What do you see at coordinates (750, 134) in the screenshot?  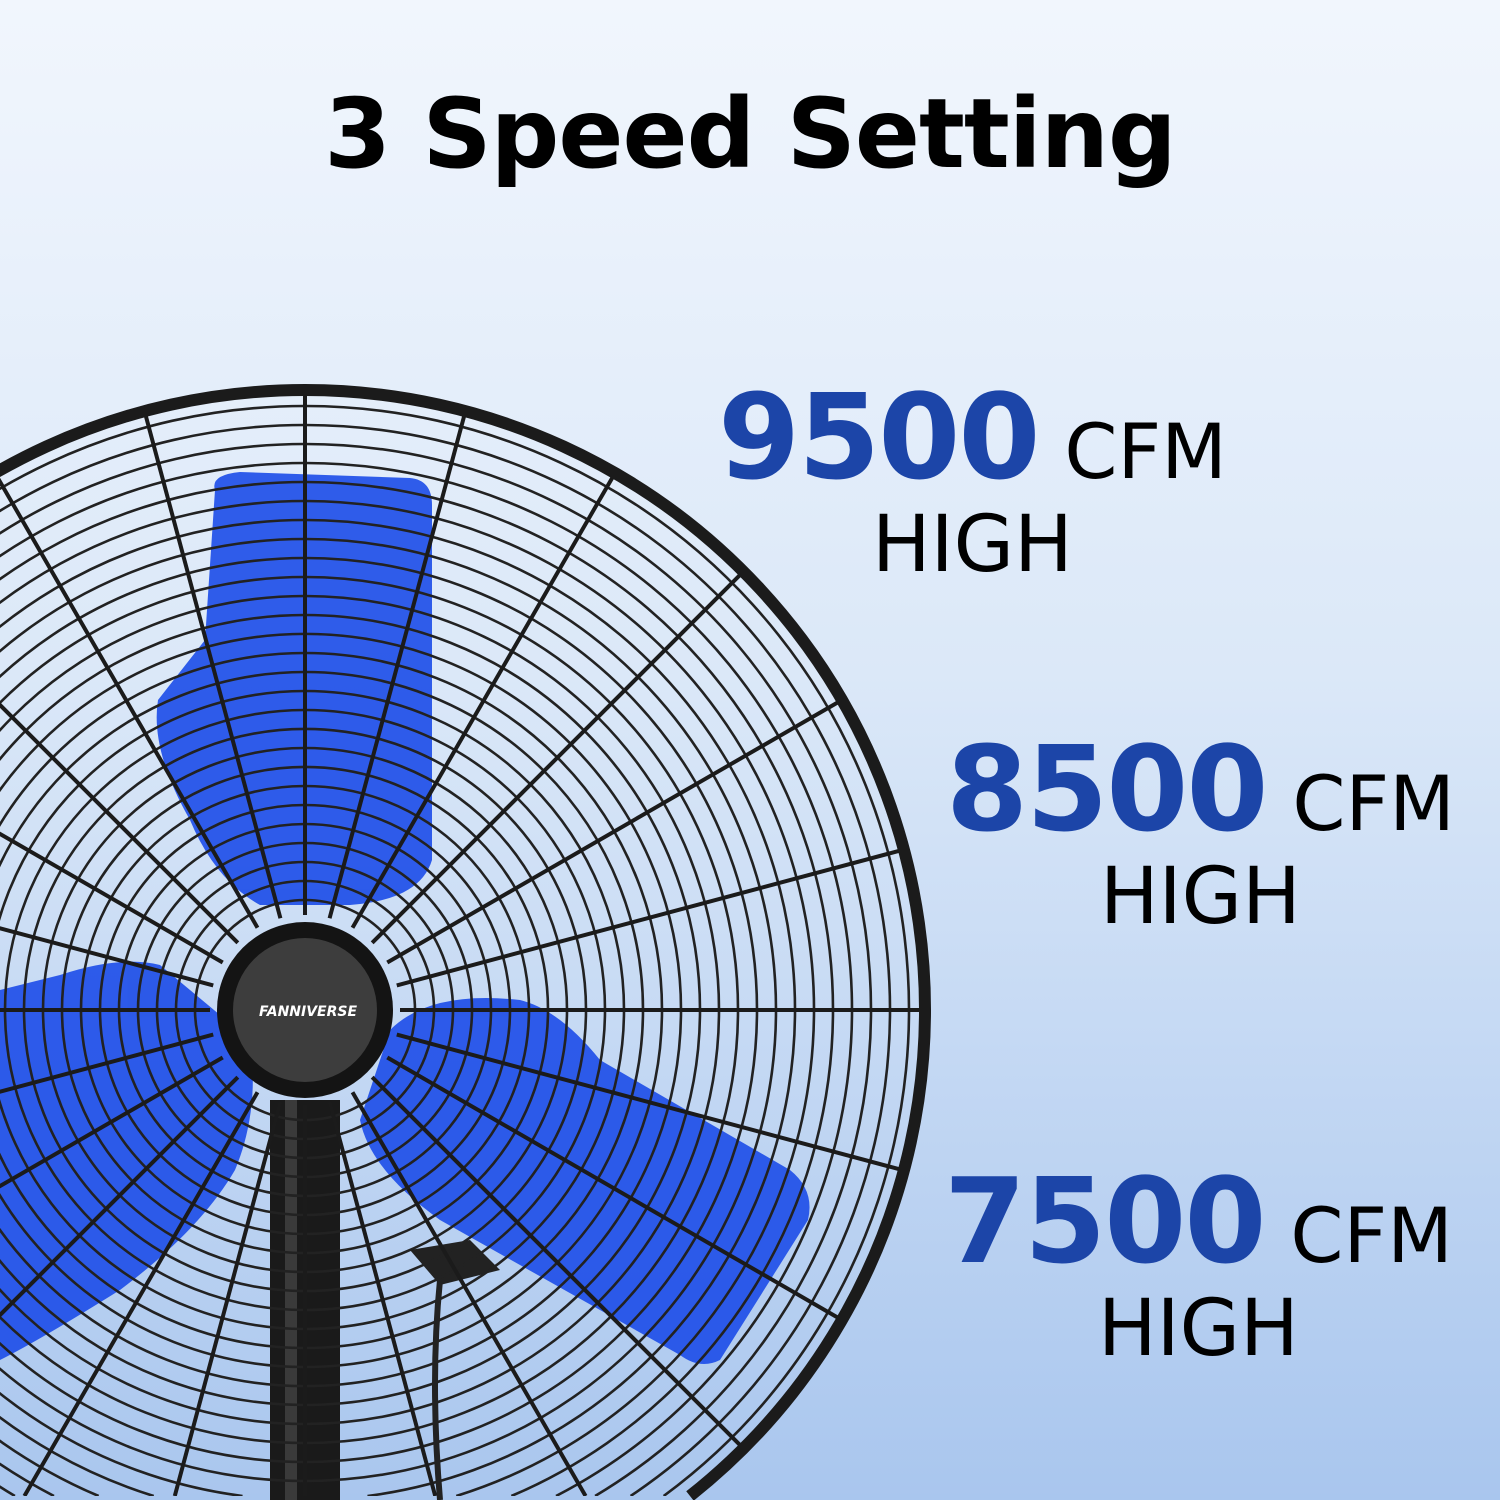 I see `page-title: 3 Speed Setting` at bounding box center [750, 134].